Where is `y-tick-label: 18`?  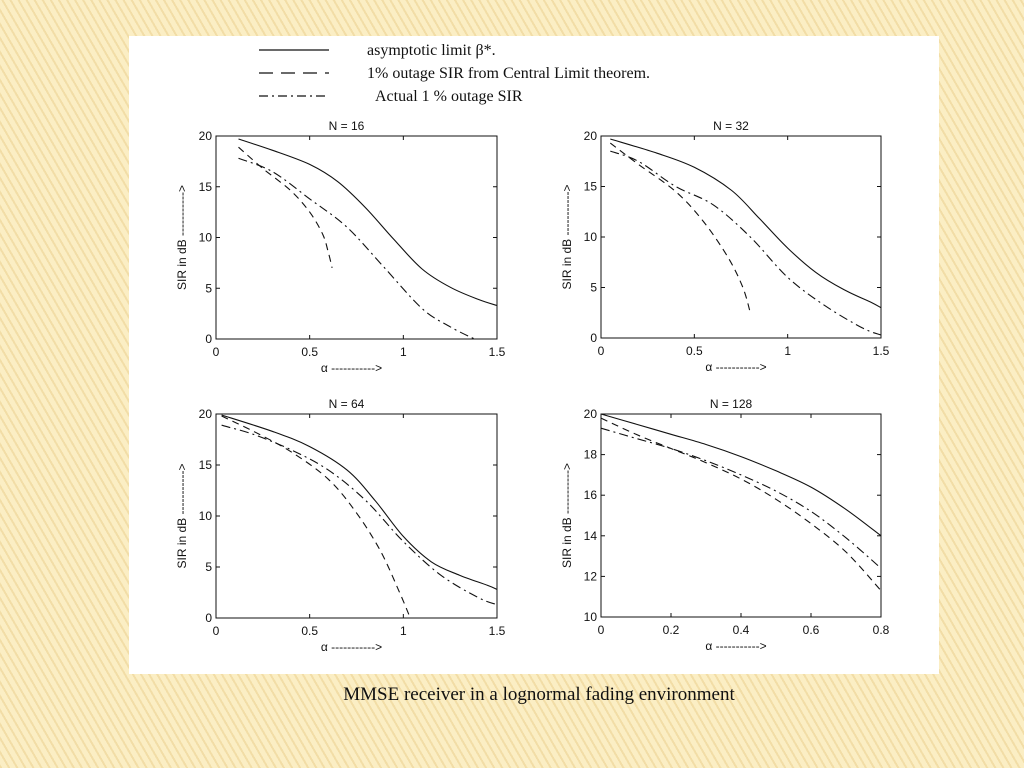 y-tick-label: 18 is located at coordinates (591, 455).